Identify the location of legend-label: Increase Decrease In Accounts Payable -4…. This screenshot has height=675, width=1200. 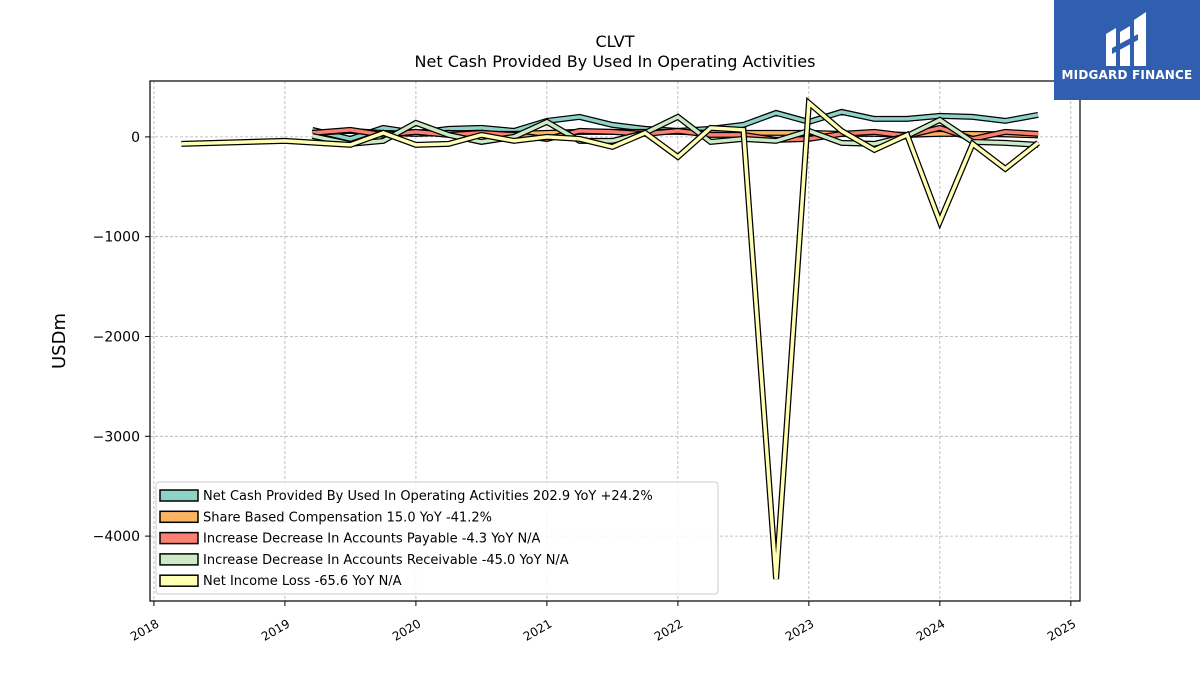
(372, 539).